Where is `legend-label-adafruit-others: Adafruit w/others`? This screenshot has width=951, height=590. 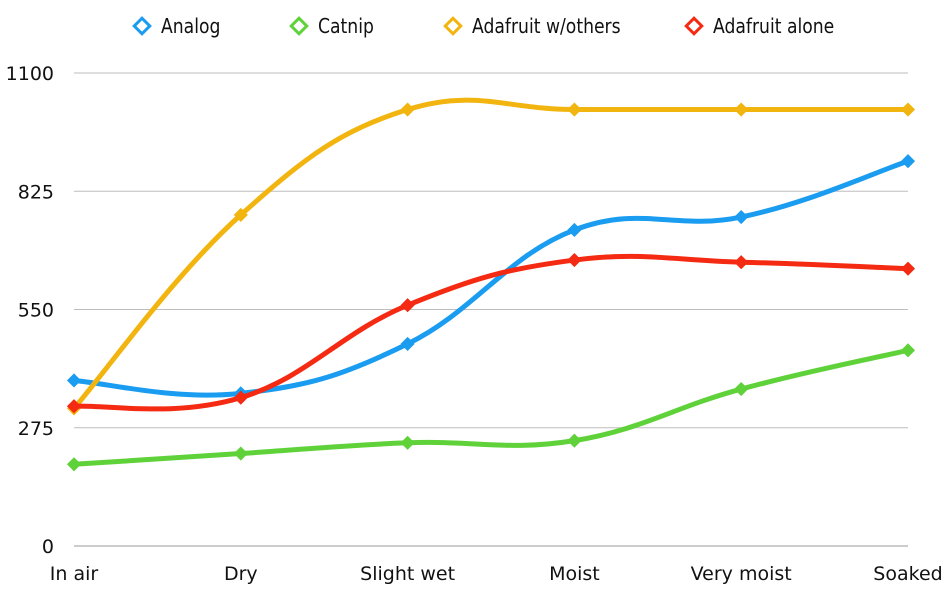 legend-label-adafruit-others: Adafruit w/others is located at coordinates (546, 26).